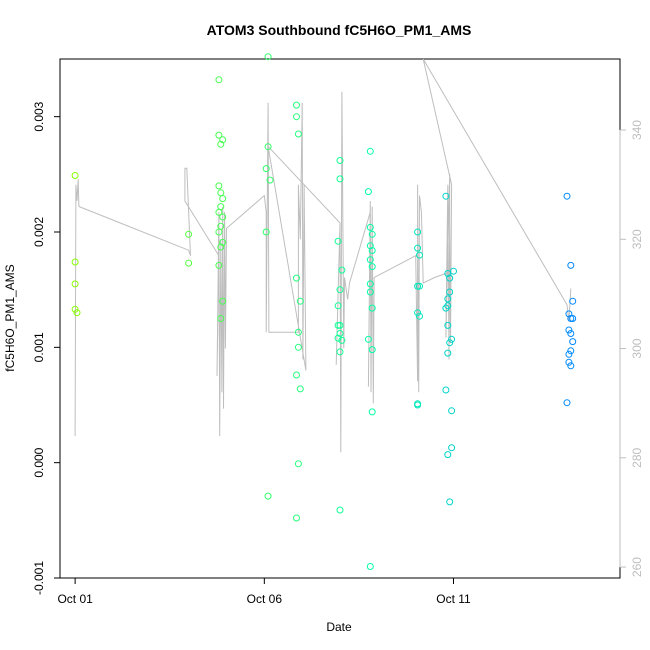 Image resolution: width=650 pixels, height=650 pixels. I want to click on chart-title: ATOM3 Southbound fC5H6O_PM1_AMS, so click(339, 30).